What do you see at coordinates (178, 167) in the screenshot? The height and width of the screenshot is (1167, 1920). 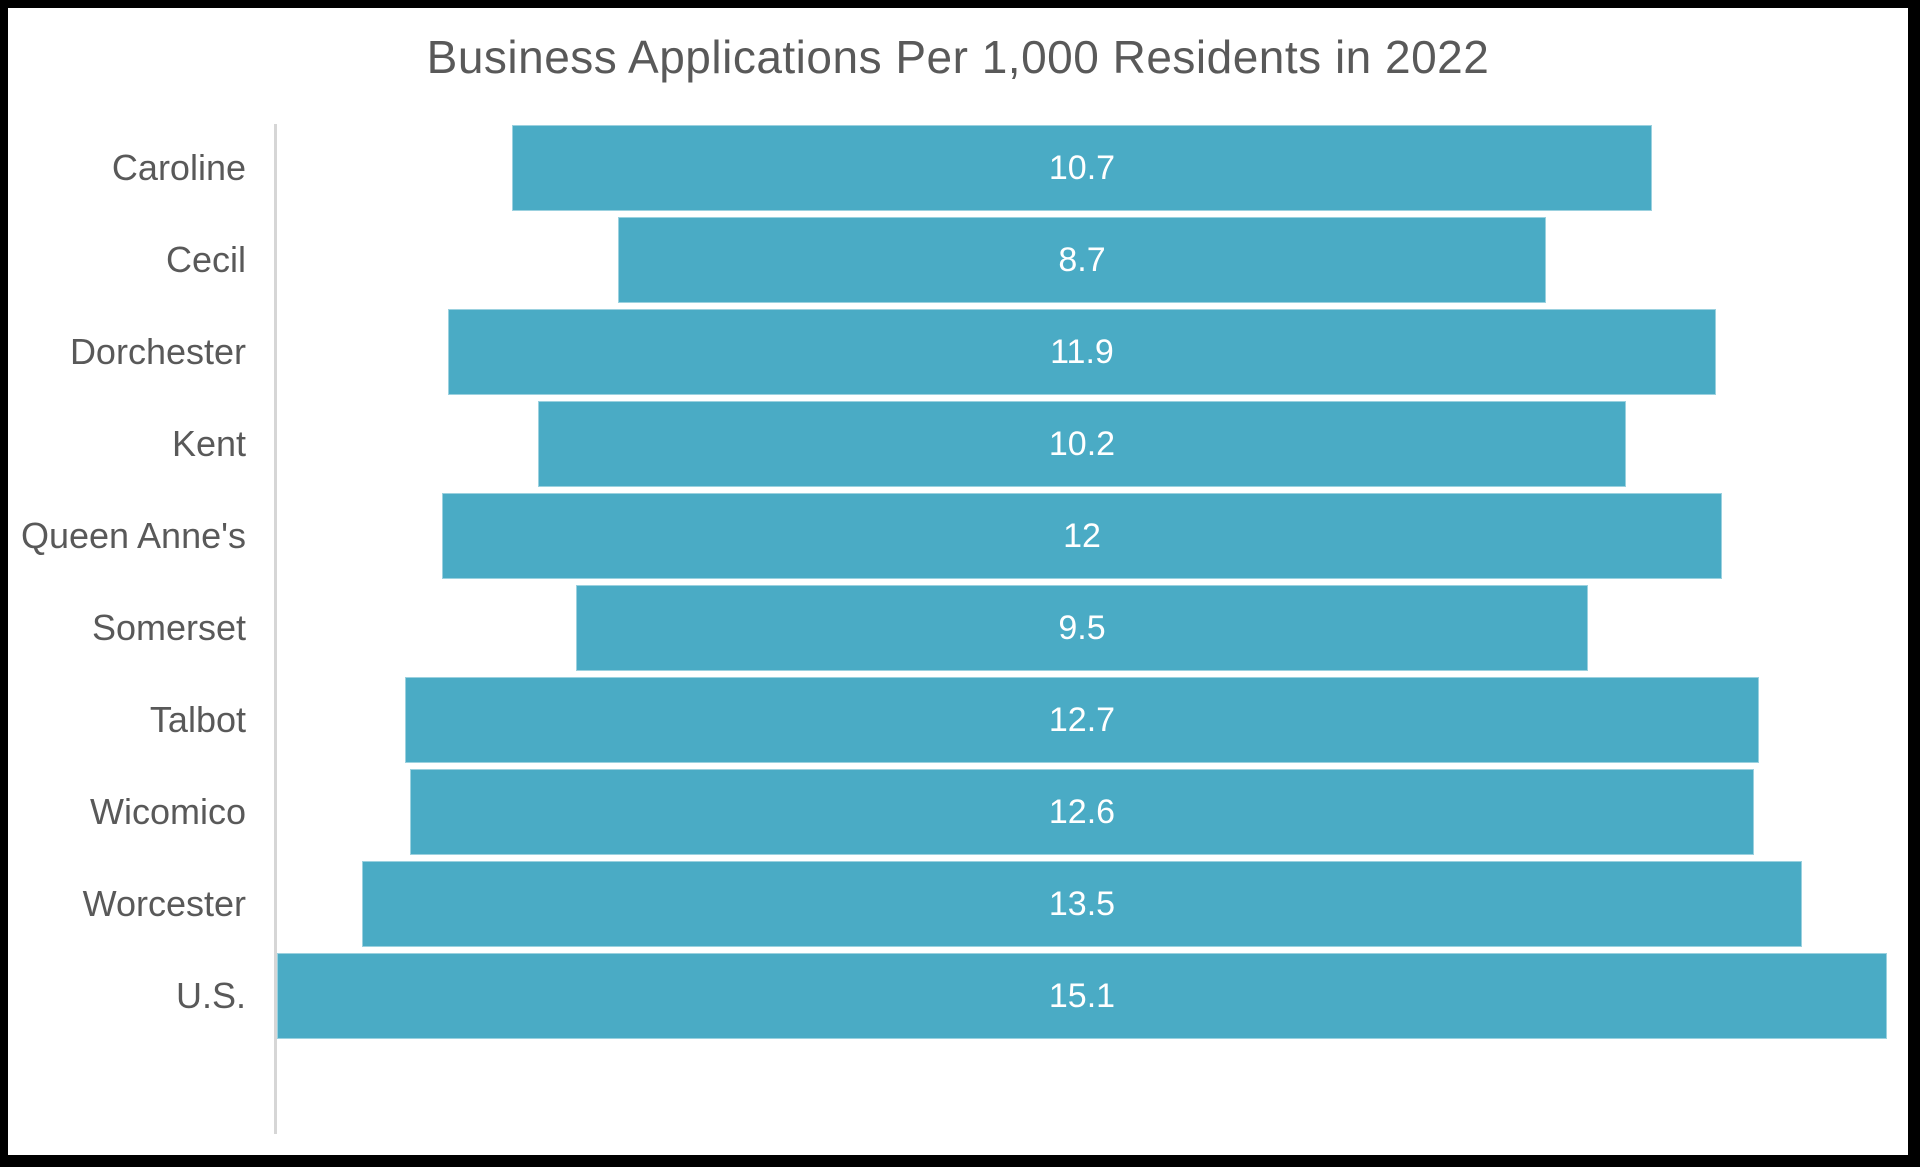 I see `category-label: Caroline` at bounding box center [178, 167].